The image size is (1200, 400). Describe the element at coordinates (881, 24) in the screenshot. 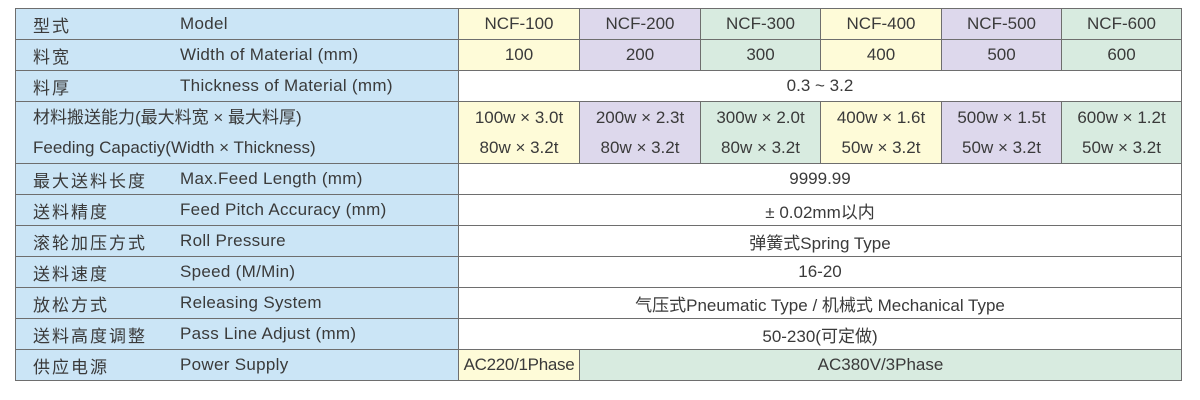

I see `model-cell: NCF-400` at that location.